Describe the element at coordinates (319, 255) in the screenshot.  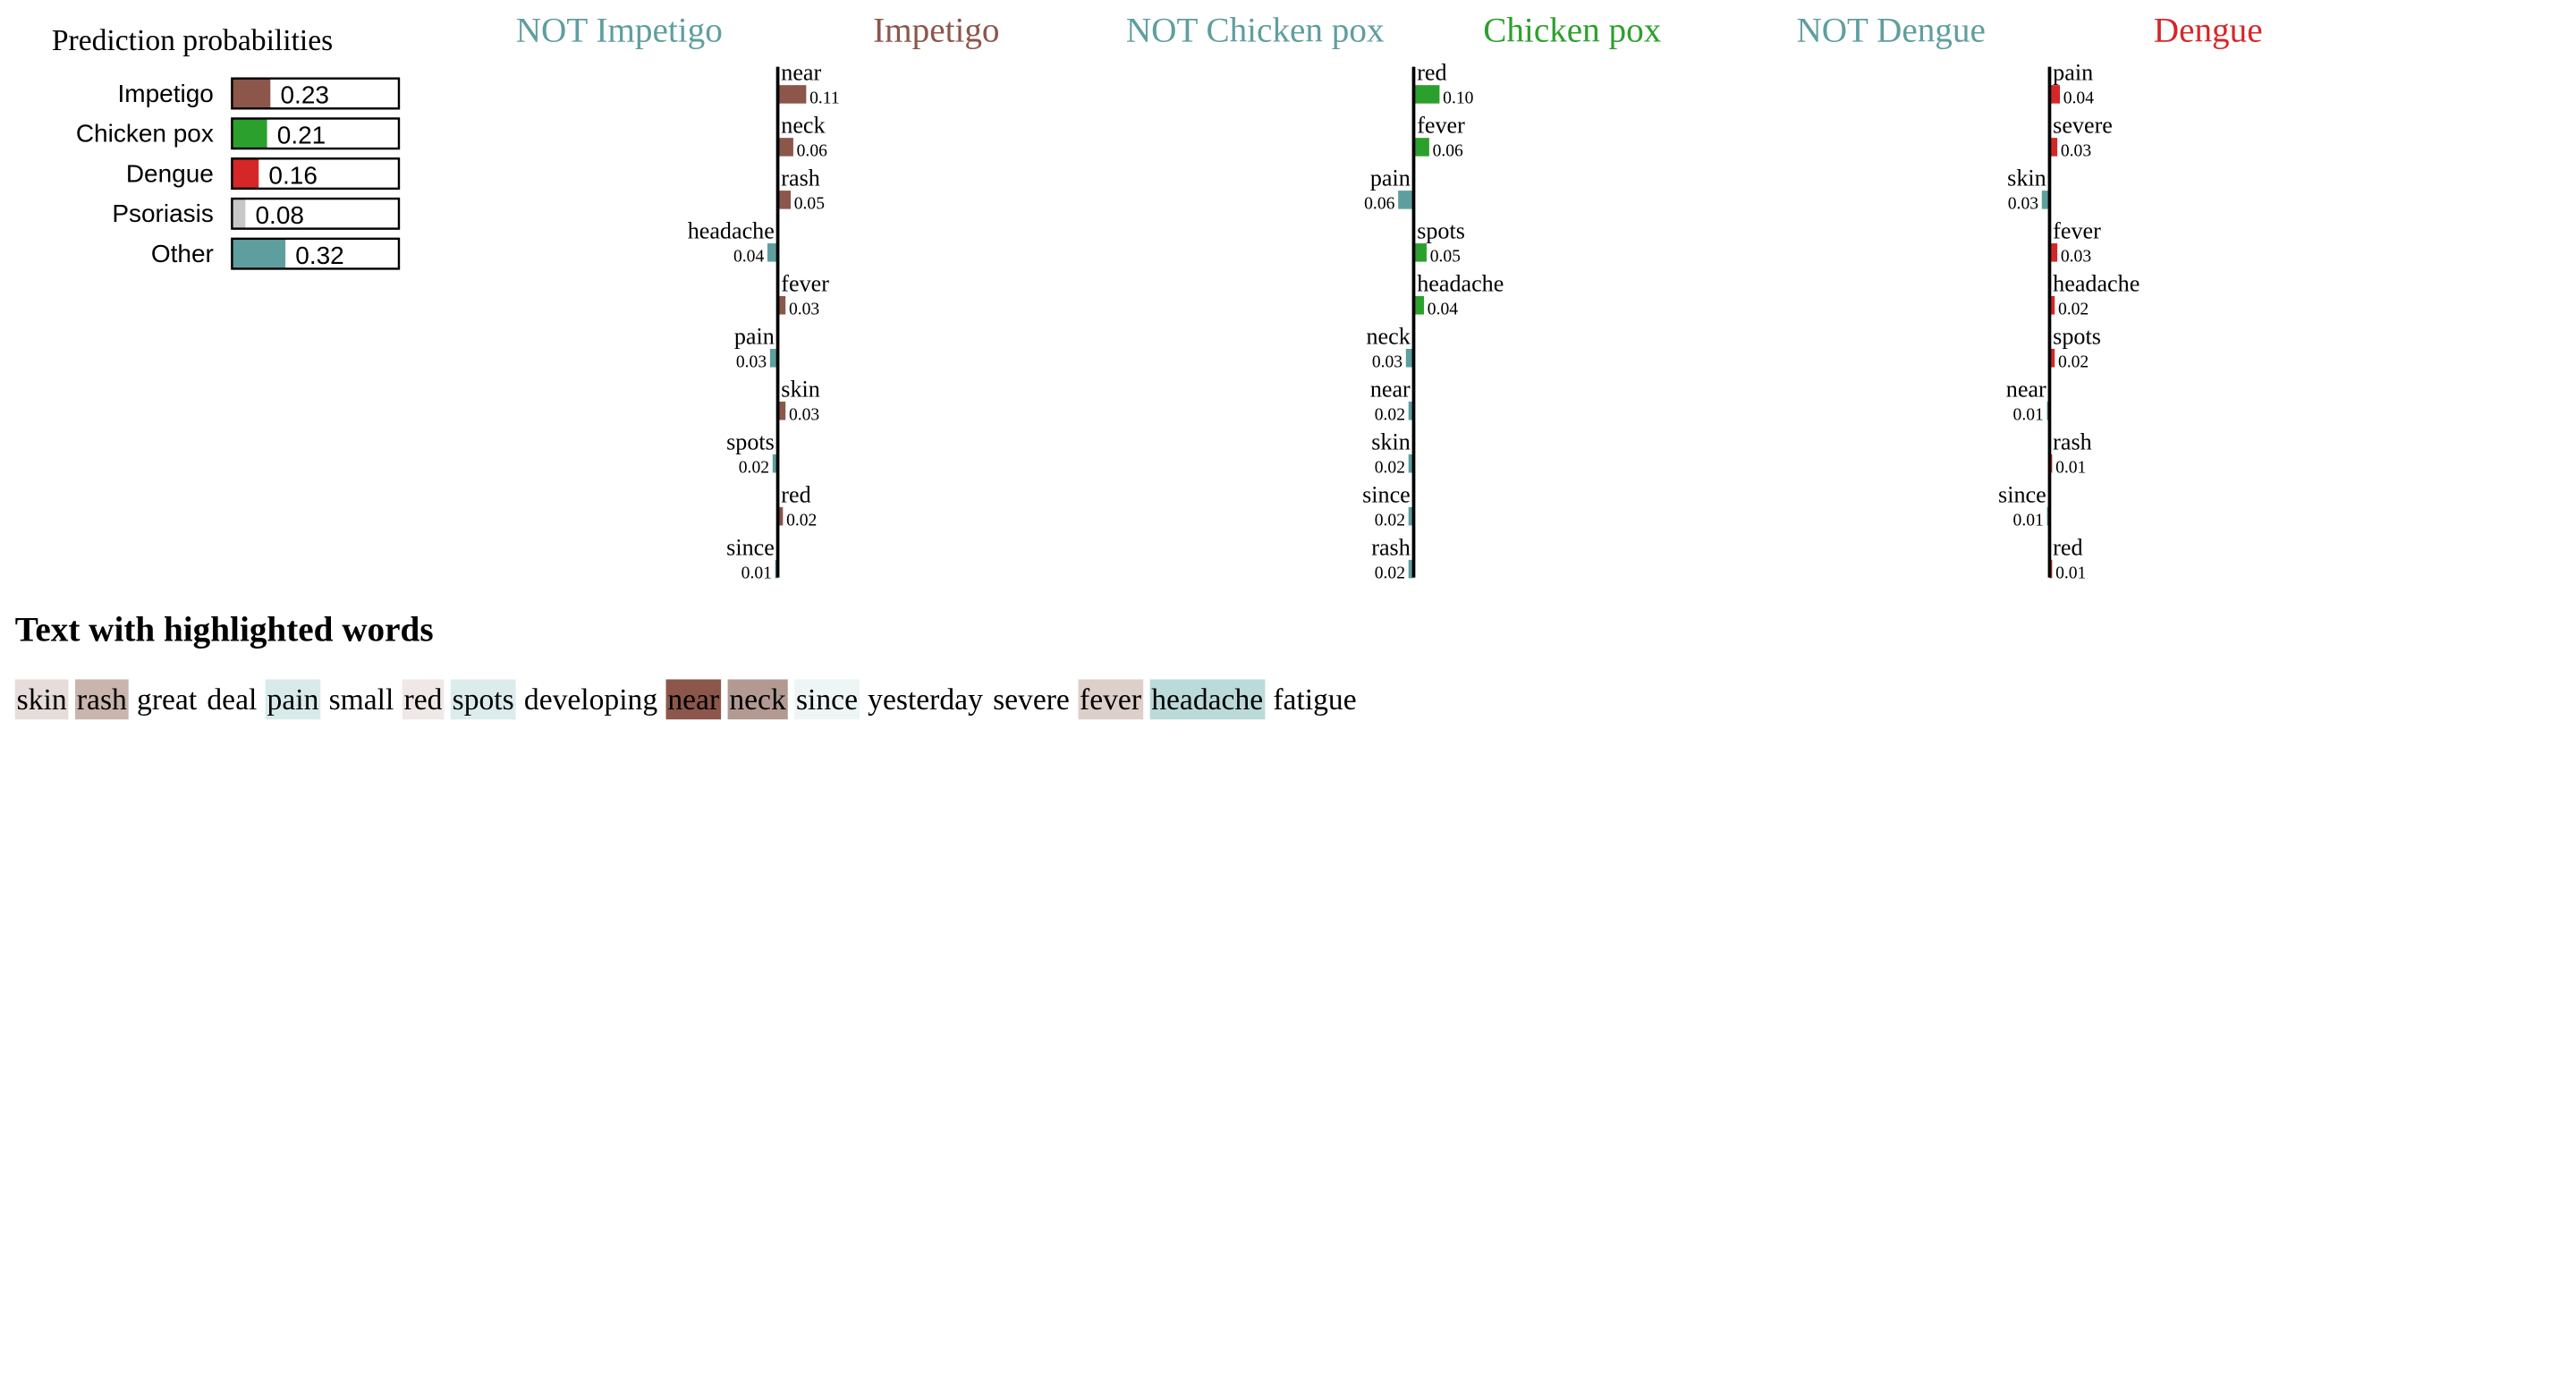
I see `probability-value: 0.32` at that location.